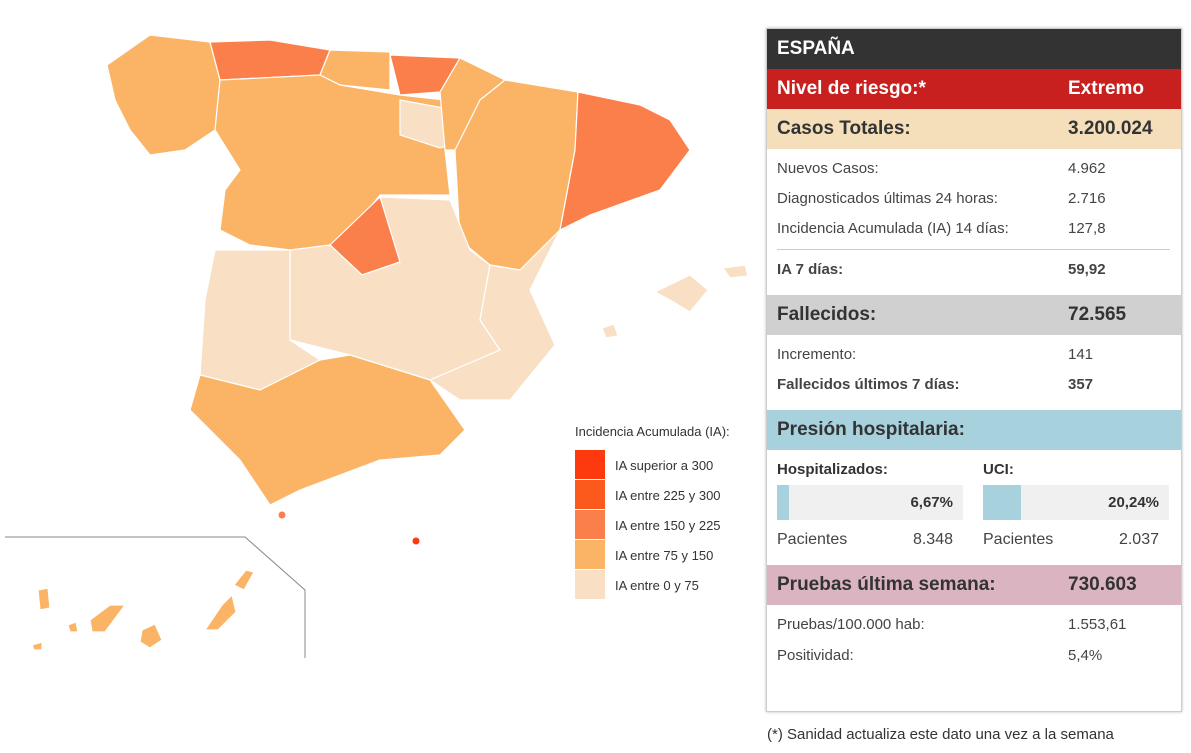 The width and height of the screenshot is (1191, 753). I want to click on value: 1.553,61, so click(1097, 624).